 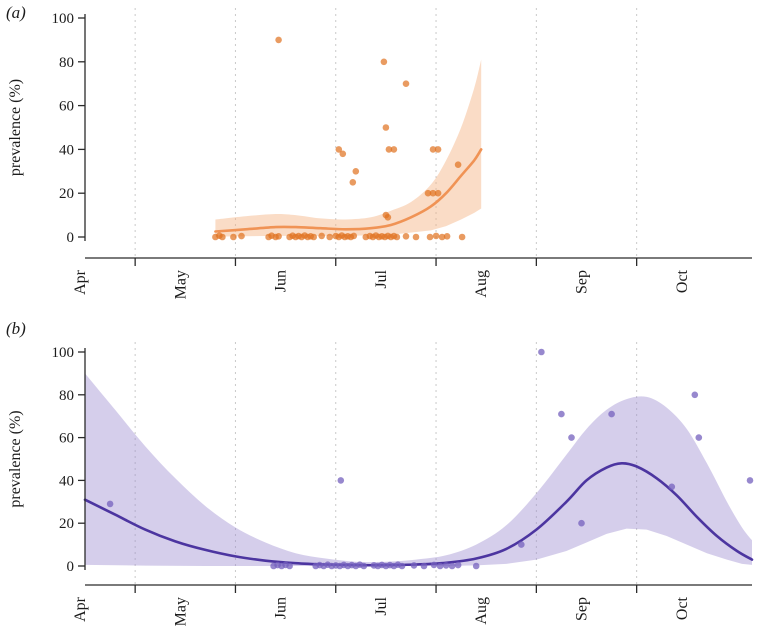 What do you see at coordinates (348, 190) in the screenshot?
I see `fit-line` at bounding box center [348, 190].